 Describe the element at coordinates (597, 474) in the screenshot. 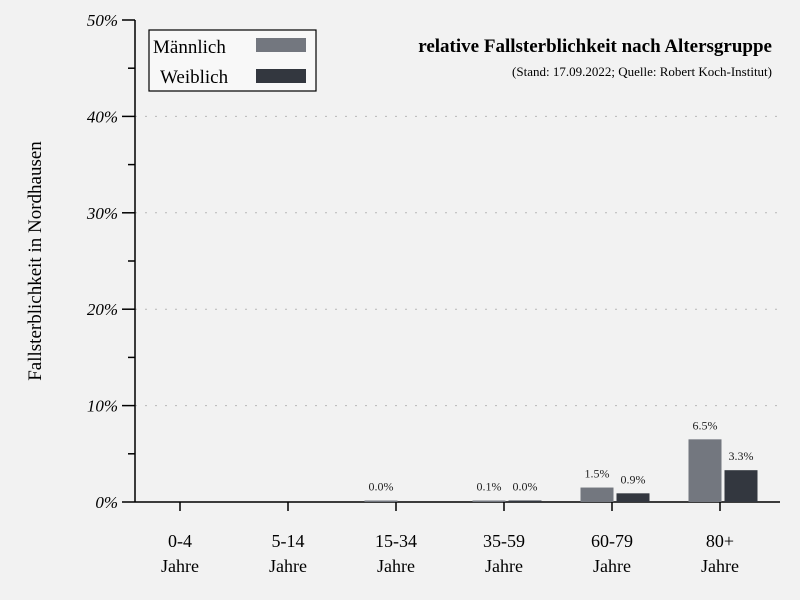

I see `data-label: 1.5%` at that location.